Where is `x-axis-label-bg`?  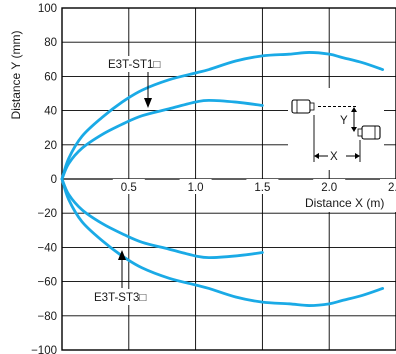 x-axis-label-bg is located at coordinates (348, 203).